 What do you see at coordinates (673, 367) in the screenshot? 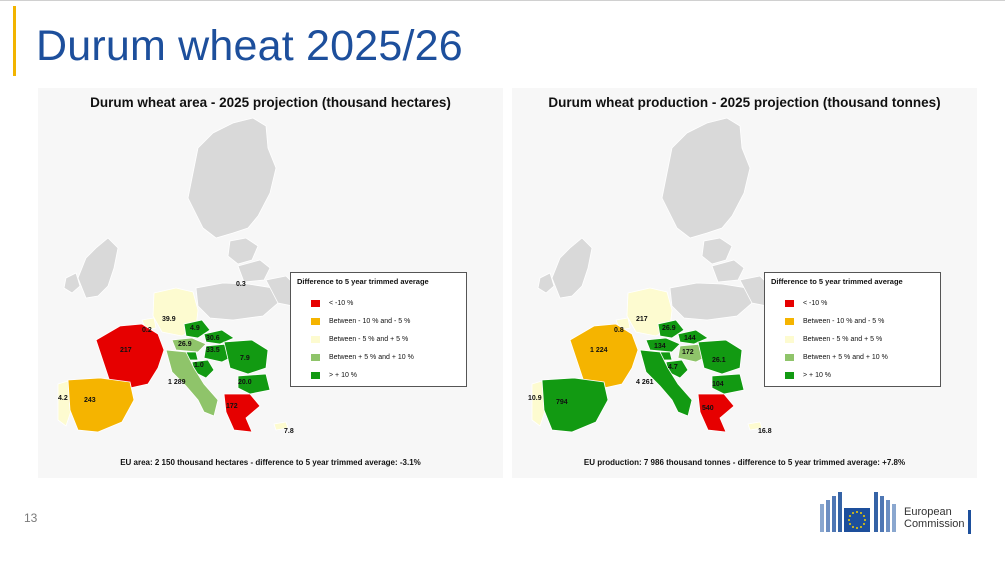
I see `svg-text: 4.7` at bounding box center [673, 367].